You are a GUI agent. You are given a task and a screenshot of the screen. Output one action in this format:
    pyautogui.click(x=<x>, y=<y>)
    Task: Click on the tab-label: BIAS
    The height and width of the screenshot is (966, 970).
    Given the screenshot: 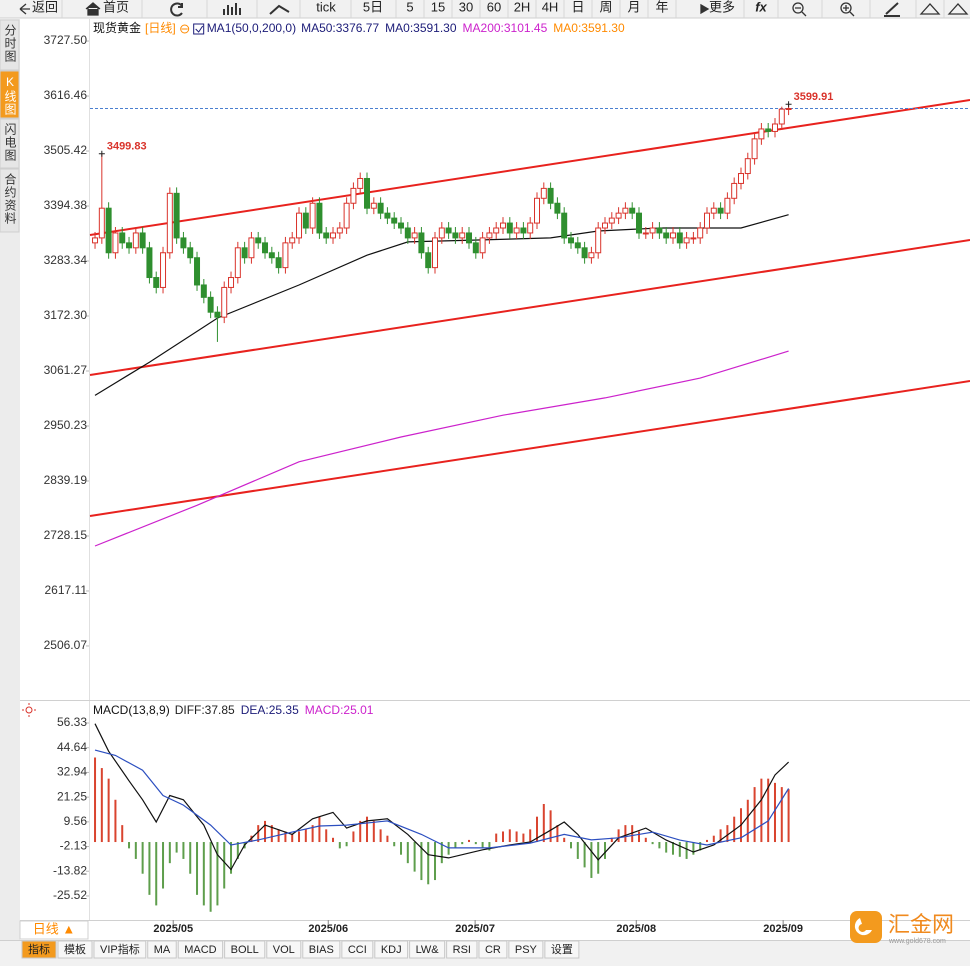 What is the action you would take?
    pyautogui.click(x=321, y=950)
    